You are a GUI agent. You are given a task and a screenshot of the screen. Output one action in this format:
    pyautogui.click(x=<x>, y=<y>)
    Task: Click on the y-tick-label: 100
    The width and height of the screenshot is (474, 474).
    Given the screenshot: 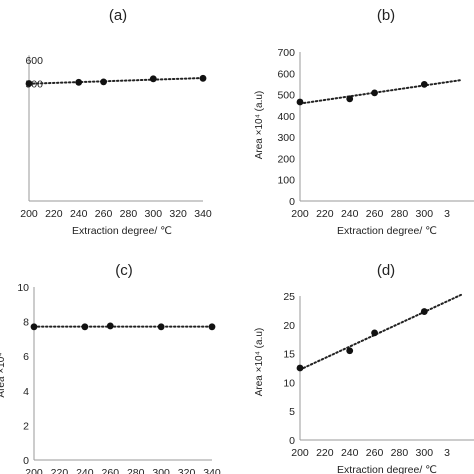 What is the action you would take?
    pyautogui.click(x=286, y=181)
    